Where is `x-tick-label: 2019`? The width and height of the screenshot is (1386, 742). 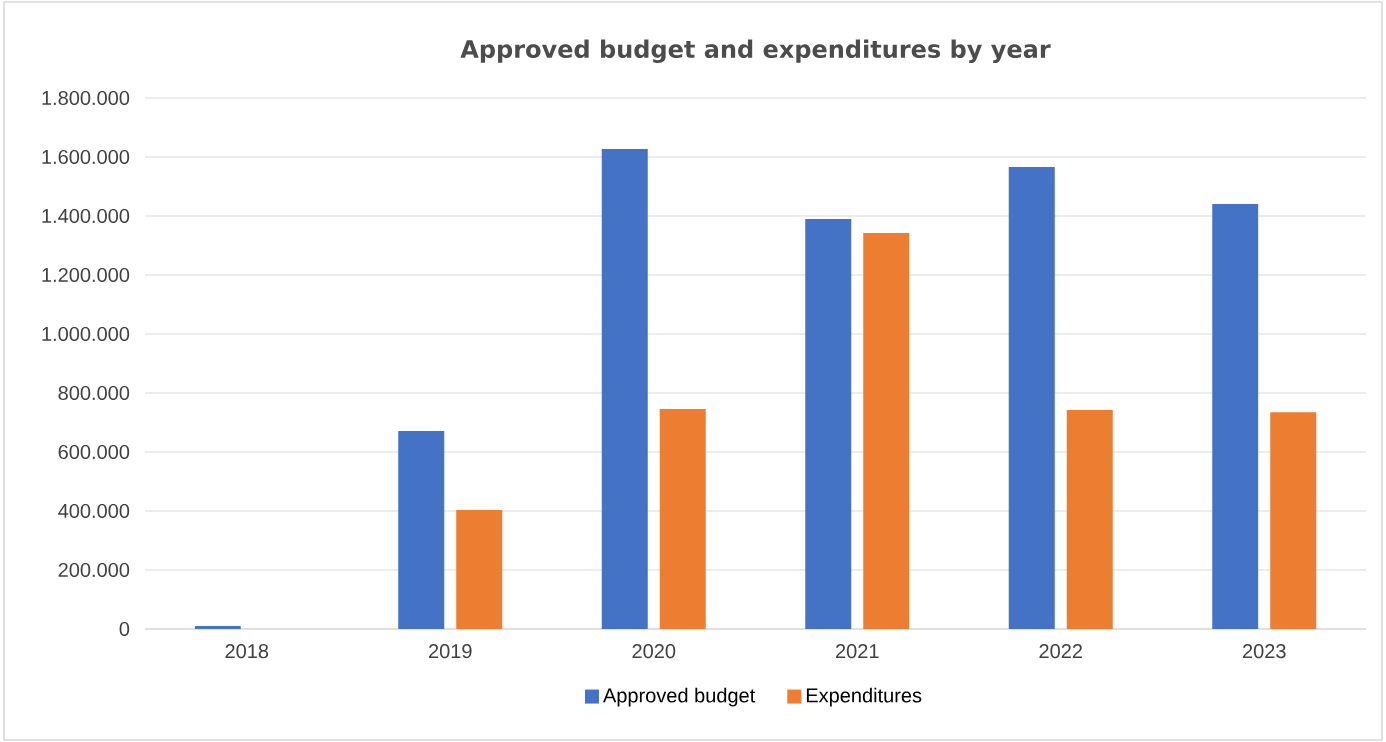 x-tick-label: 2019 is located at coordinates (450, 651).